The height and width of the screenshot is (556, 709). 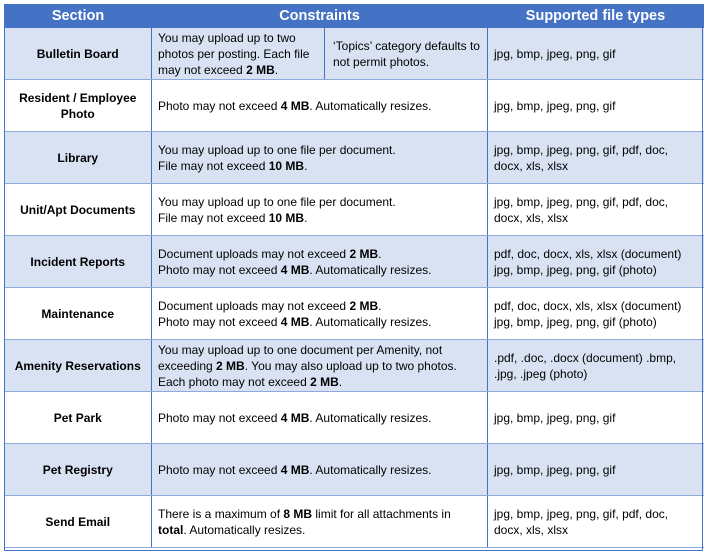 I want to click on section-name: Library, so click(x=78, y=157).